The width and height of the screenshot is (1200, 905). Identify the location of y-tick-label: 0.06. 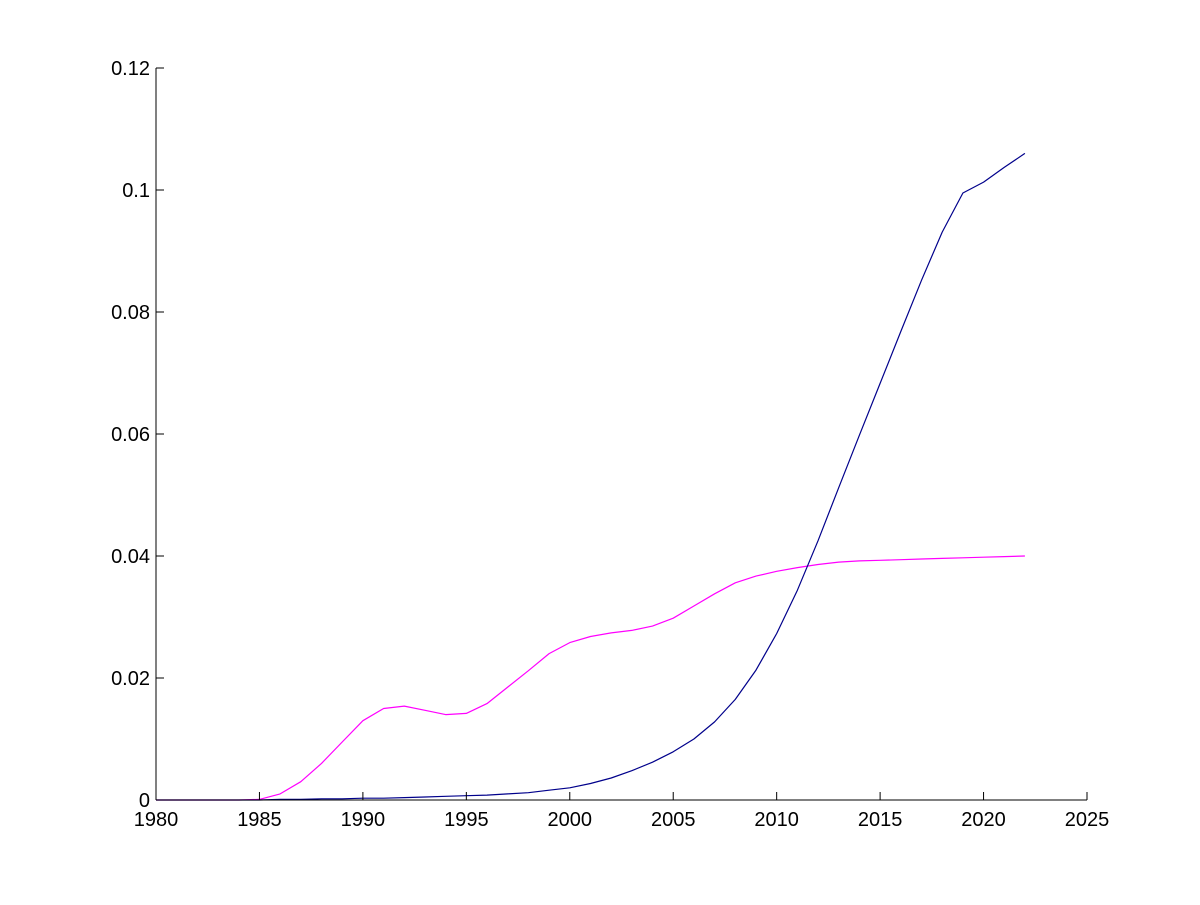
(130, 435).